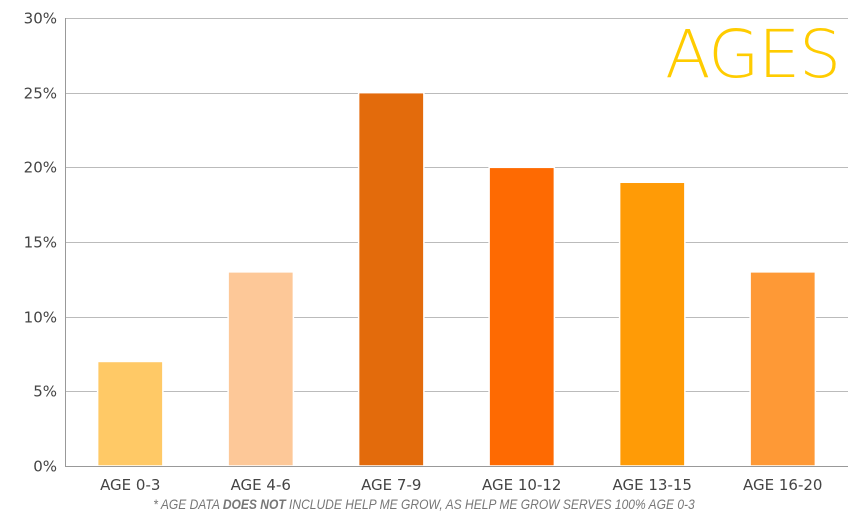  Describe the element at coordinates (188, 504) in the screenshot. I see `footnote-text-before: * AGE DATA` at that location.